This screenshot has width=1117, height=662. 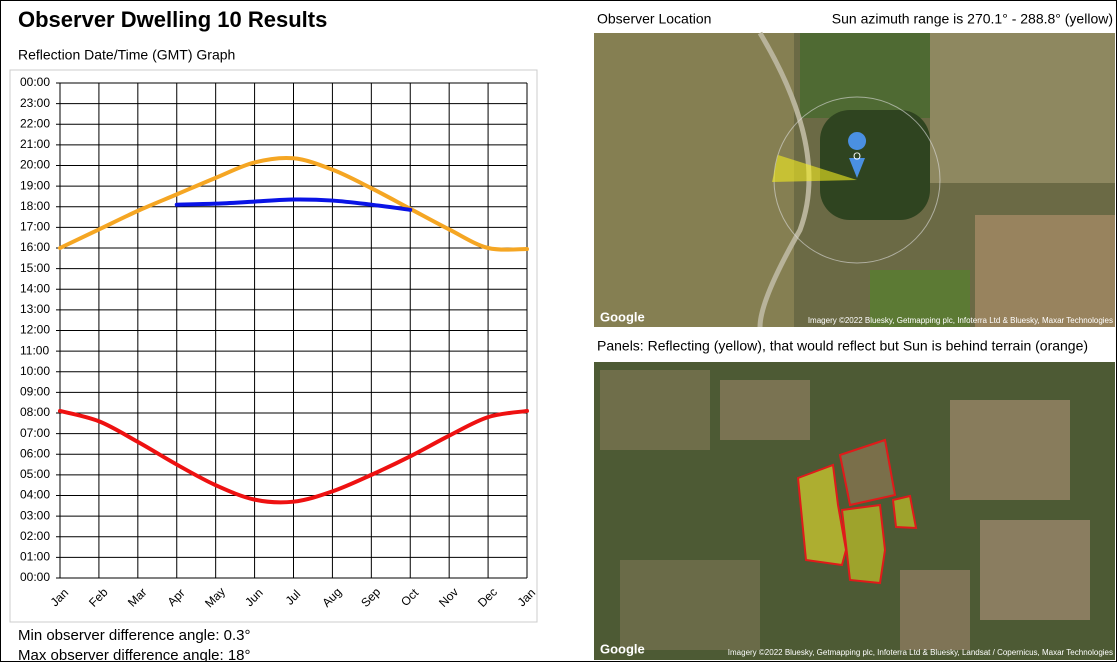 I want to click on y-tick-label: 08:00, so click(x=35, y=412).